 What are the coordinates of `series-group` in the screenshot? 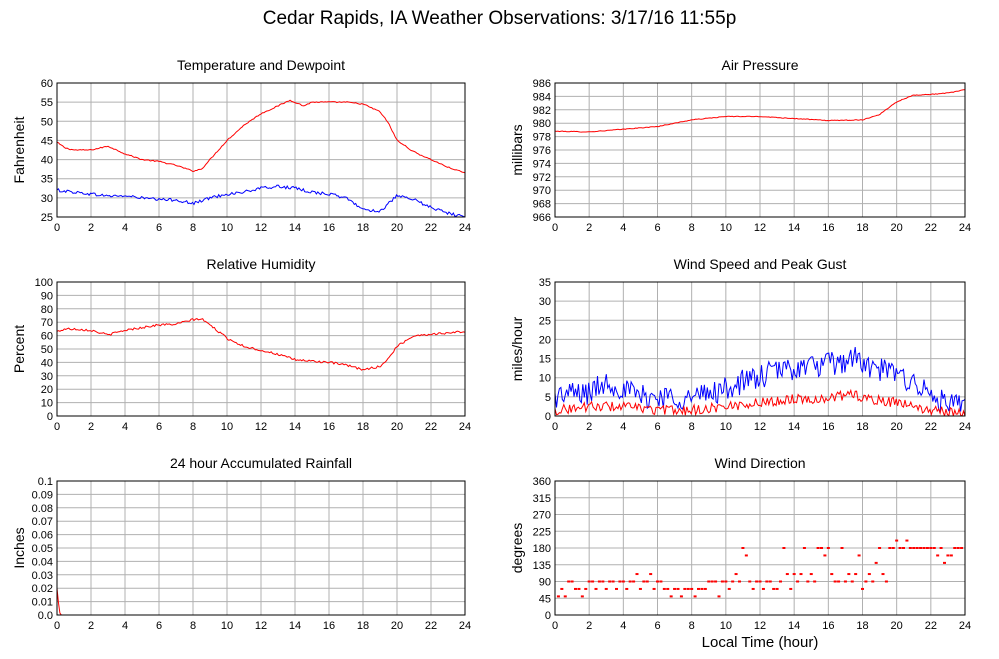 It's located at (760, 568).